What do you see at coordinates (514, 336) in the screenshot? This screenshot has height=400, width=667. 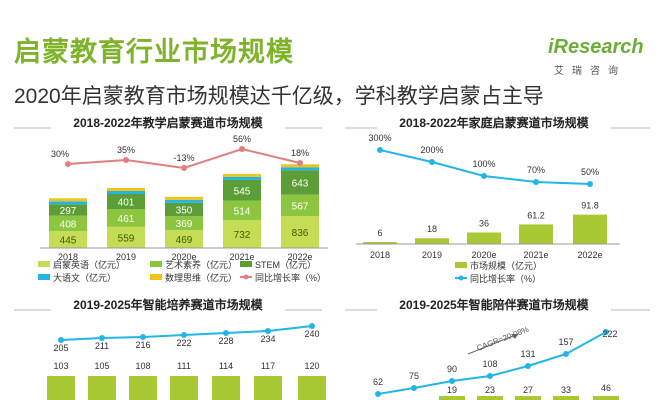 I see `chart4-cagr-arrowhead` at bounding box center [514, 336].